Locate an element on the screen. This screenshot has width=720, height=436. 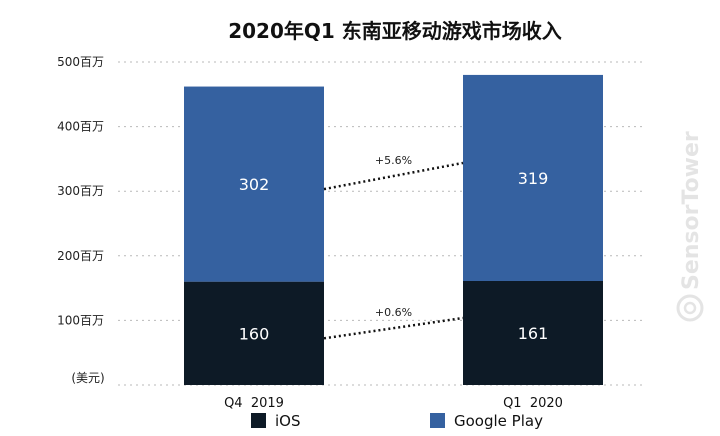
bar-value-label: 160 is located at coordinates (254, 333).